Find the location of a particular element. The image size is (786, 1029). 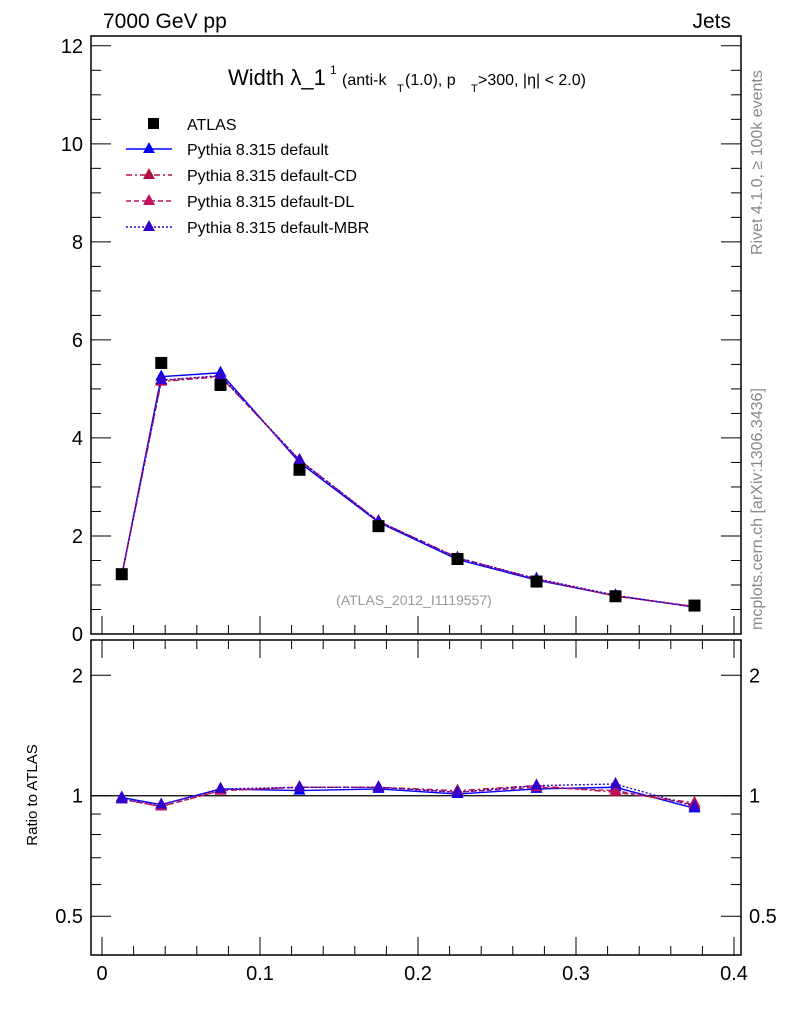

y-tick-label: 10 is located at coordinates (72, 145).